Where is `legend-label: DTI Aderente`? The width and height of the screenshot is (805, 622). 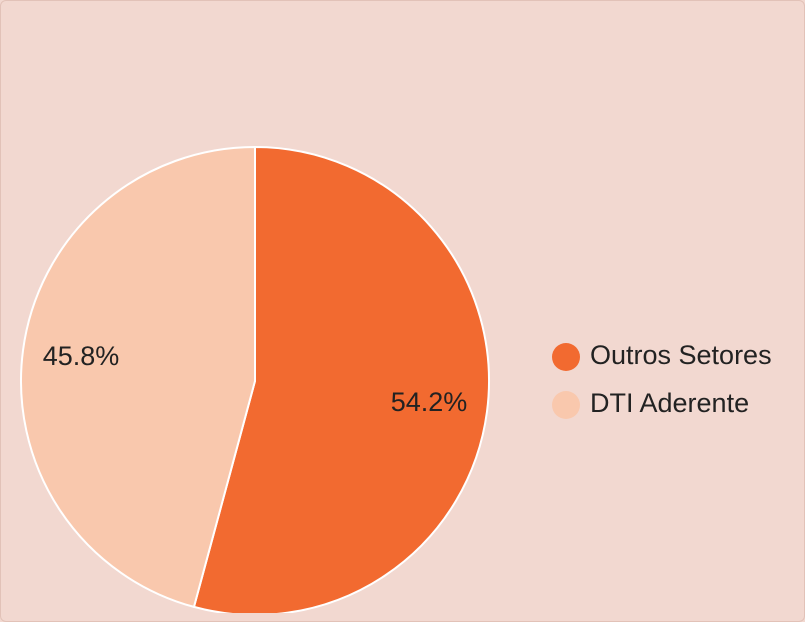 legend-label: DTI Aderente is located at coordinates (669, 403).